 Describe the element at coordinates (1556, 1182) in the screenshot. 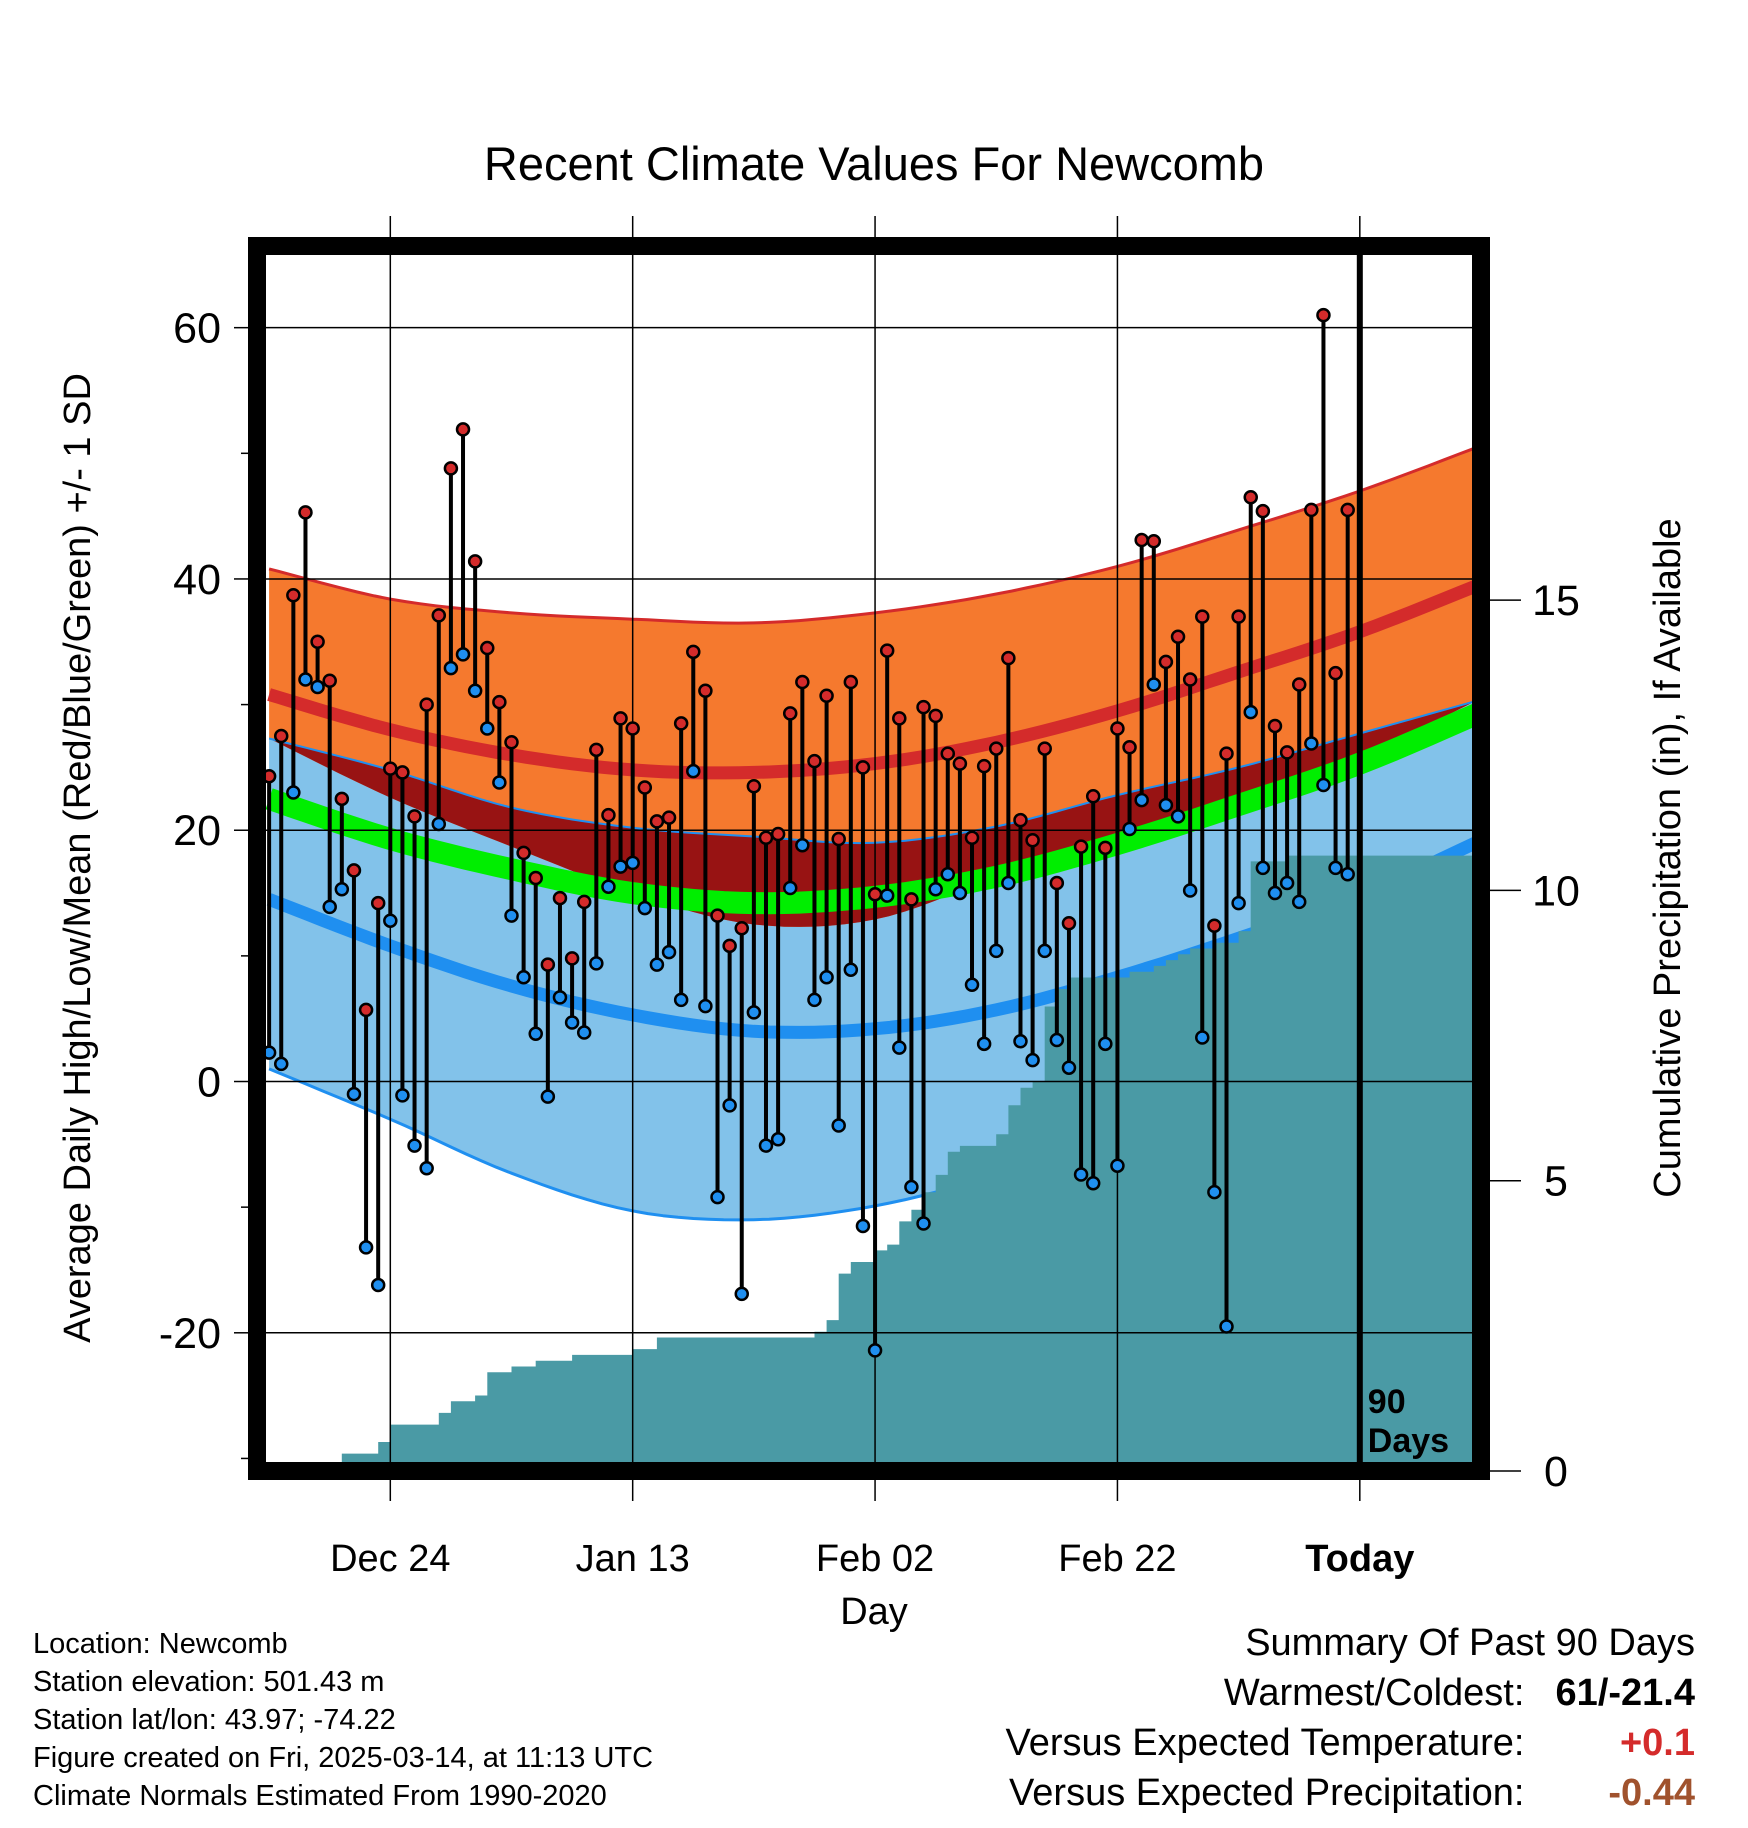

I see `y2-tick-label: 5` at that location.